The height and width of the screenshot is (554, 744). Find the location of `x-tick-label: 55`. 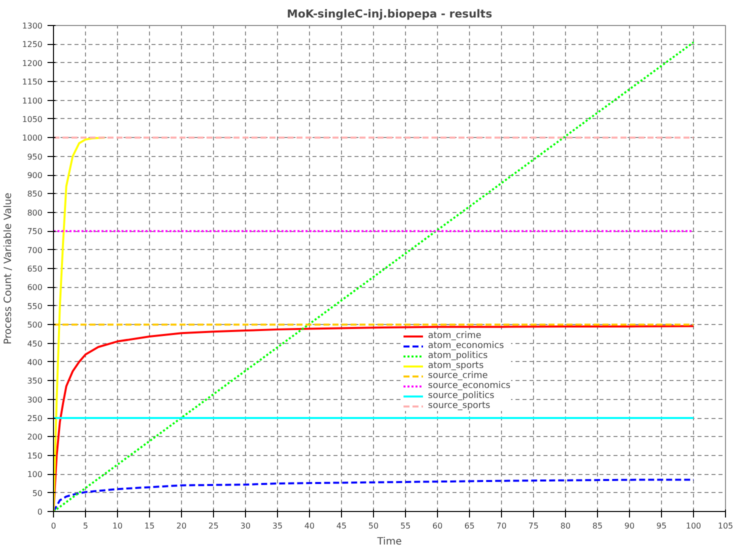

x-tick-label: 55 is located at coordinates (405, 526).